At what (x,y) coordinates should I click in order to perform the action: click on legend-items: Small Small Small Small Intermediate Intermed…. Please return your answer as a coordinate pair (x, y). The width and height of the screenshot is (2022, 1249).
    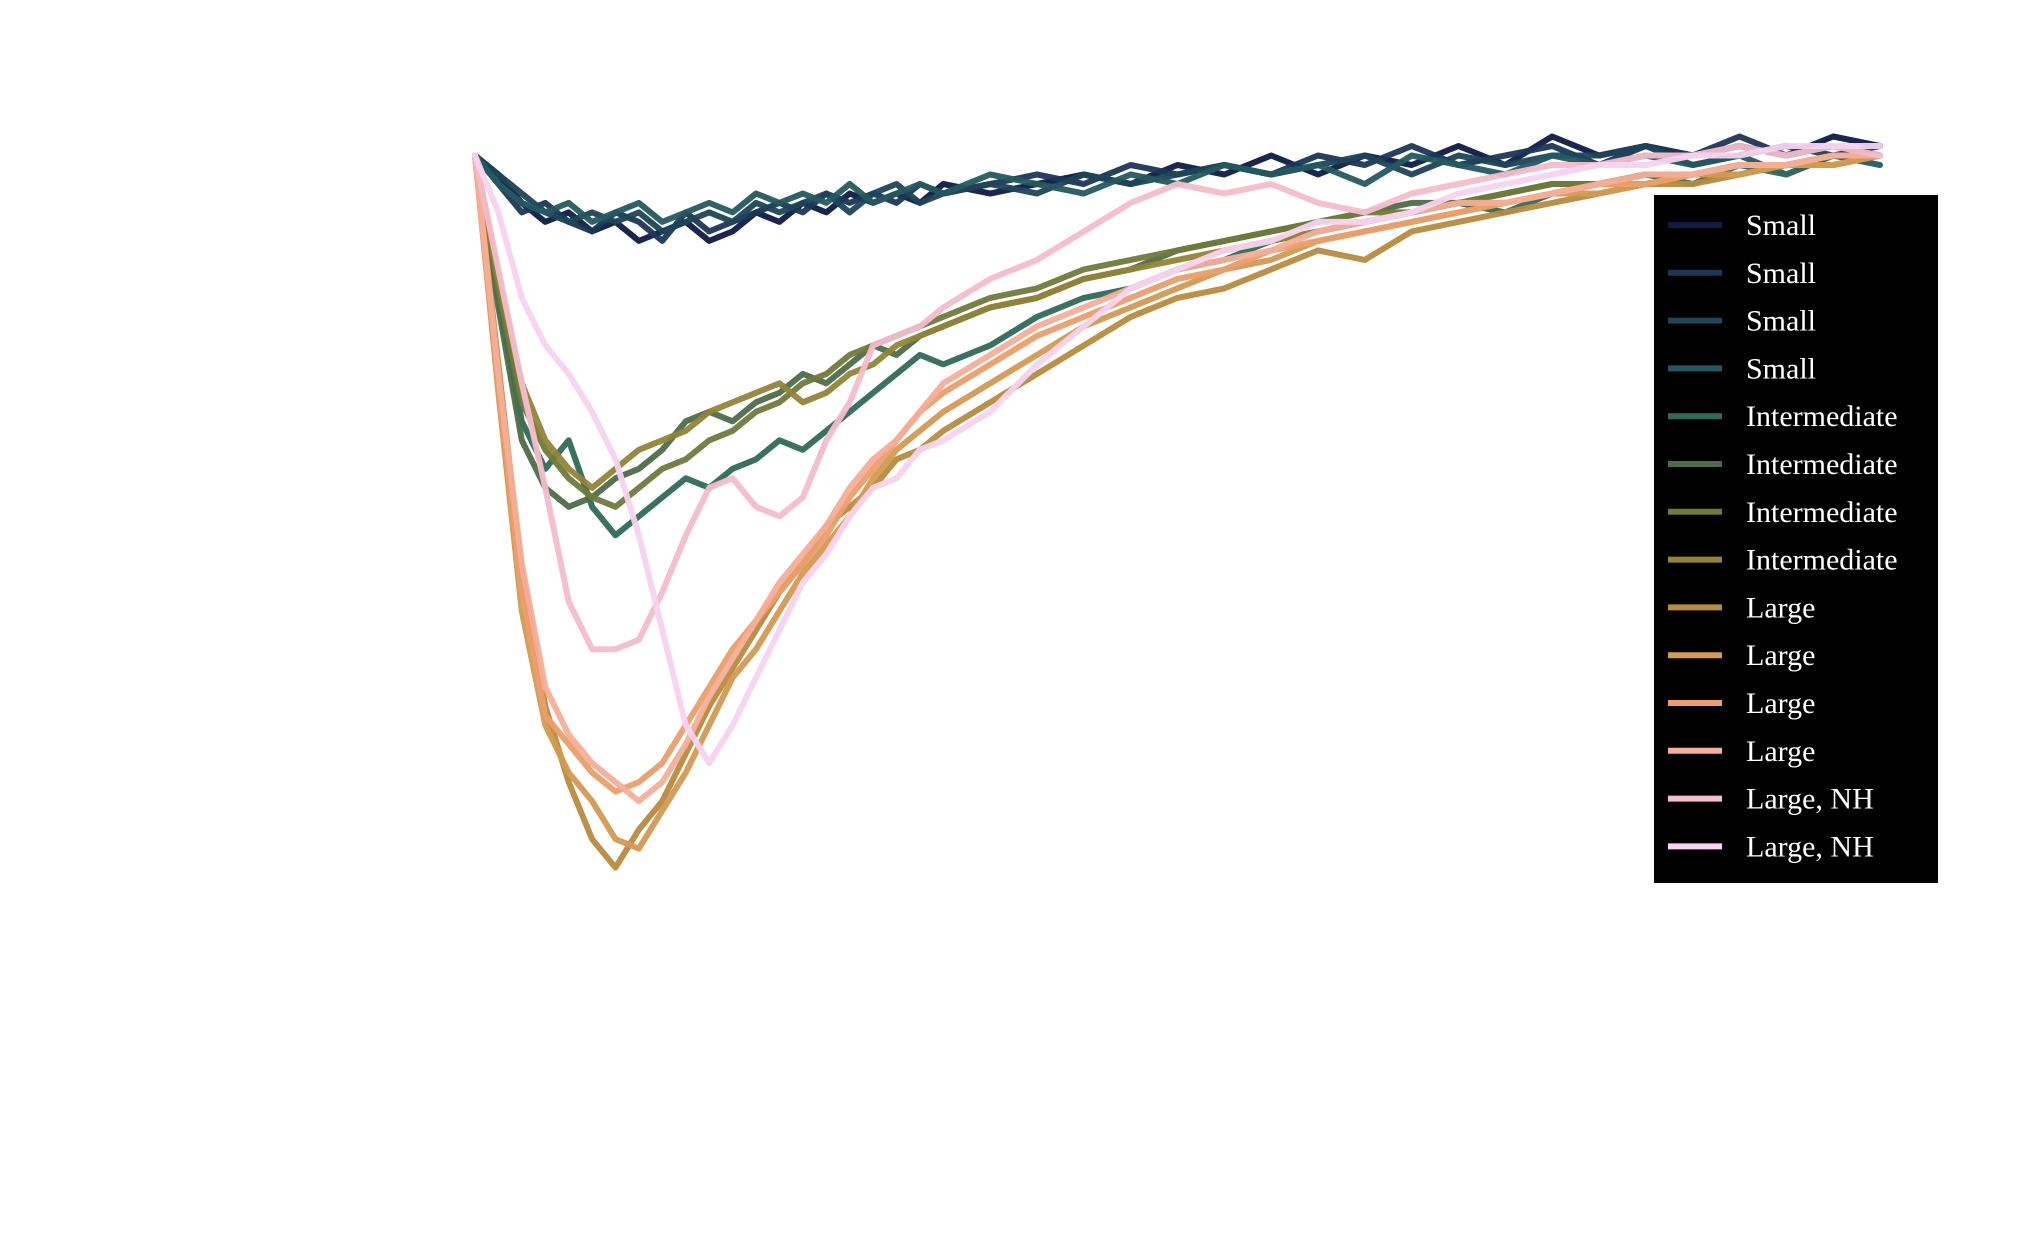
    Looking at the image, I should click on (1783, 536).